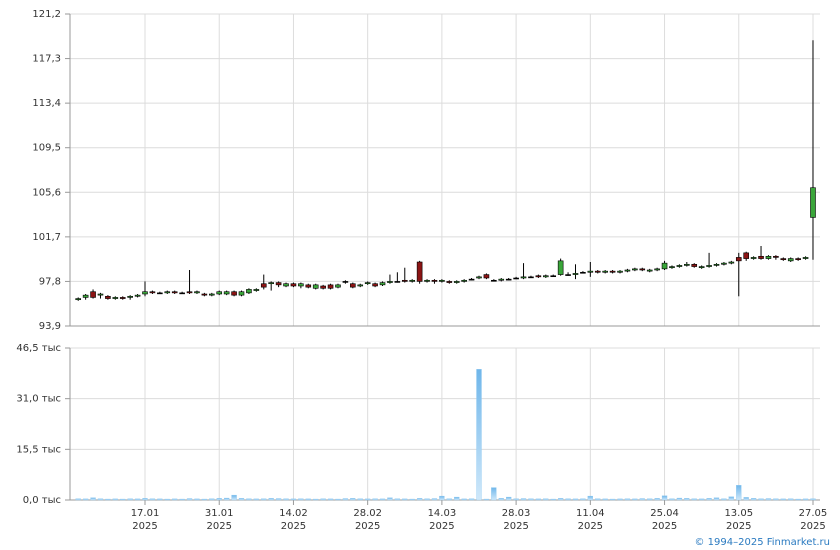 This screenshot has height=550, width=840. I want to click on y-tick-label: 97,8, so click(50, 281).